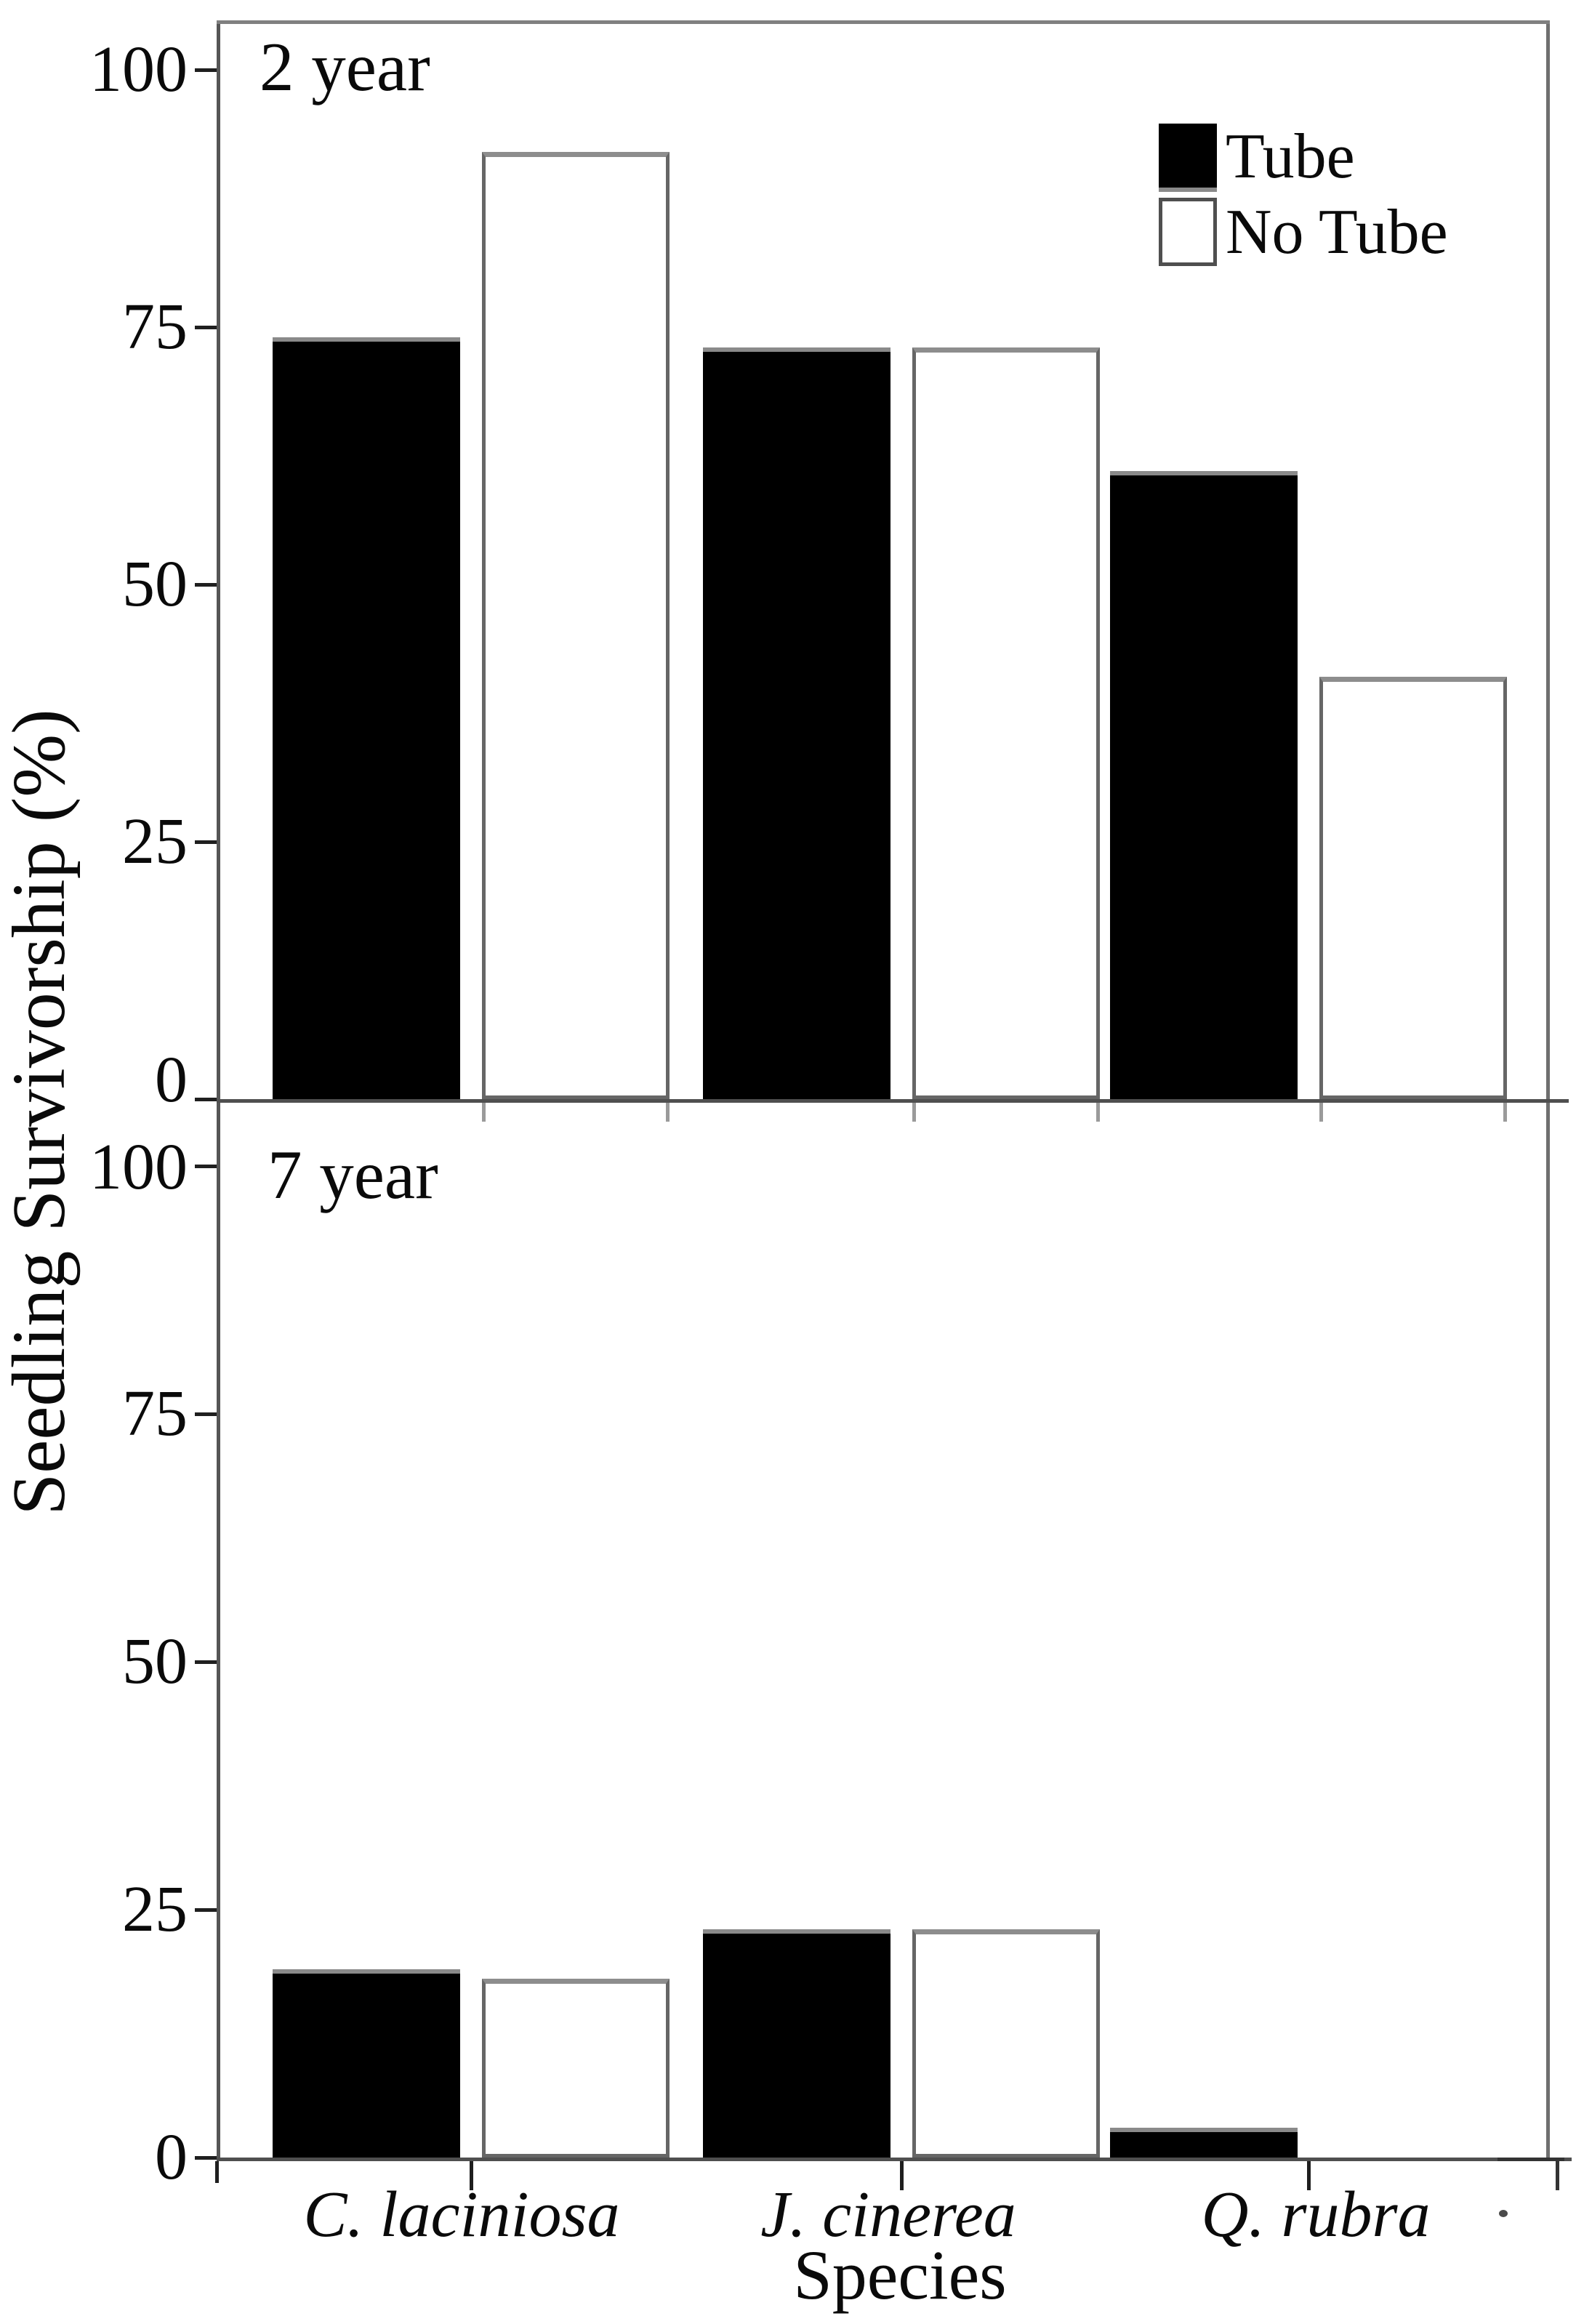 The image size is (1576, 2324). Describe the element at coordinates (1188, 158) in the screenshot. I see `legend-tube-swatch-icon` at that location.